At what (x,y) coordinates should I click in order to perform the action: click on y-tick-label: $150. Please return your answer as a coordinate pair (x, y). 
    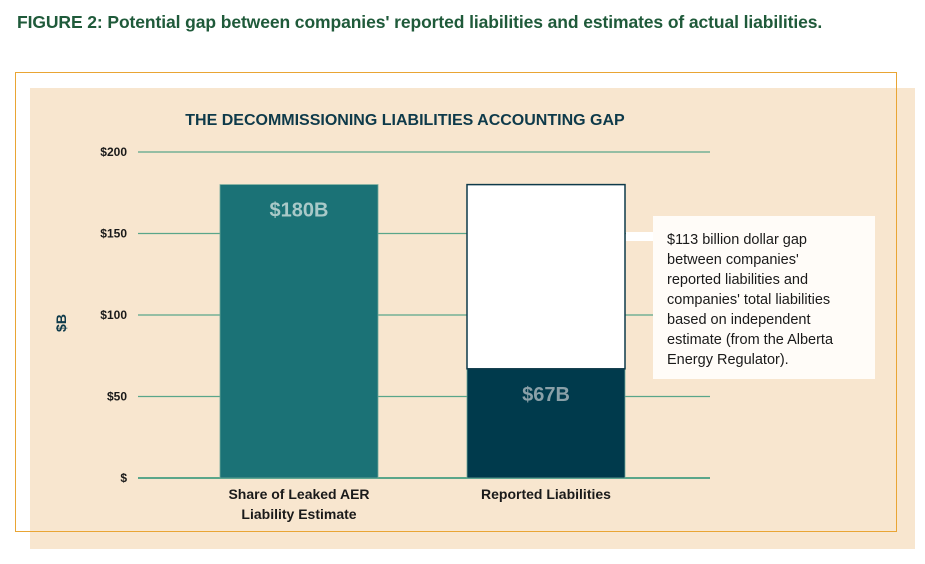
    Looking at the image, I should click on (113, 234).